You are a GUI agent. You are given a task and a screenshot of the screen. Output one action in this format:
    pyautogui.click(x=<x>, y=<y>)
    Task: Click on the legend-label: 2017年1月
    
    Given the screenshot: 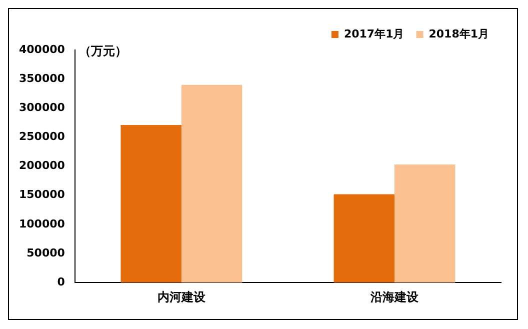 What is the action you would take?
    pyautogui.click(x=374, y=33)
    